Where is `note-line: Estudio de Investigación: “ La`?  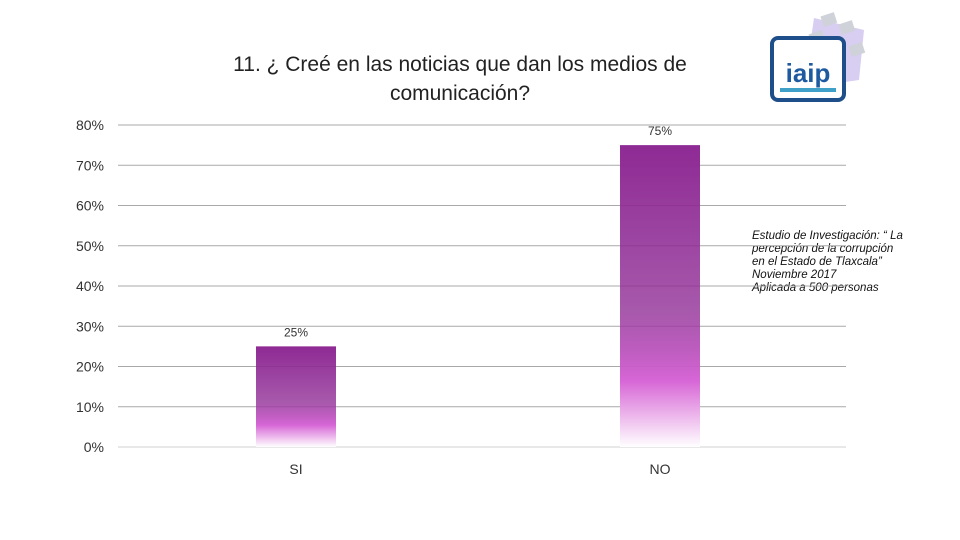 note-line: Estudio de Investigación: “ La is located at coordinates (827, 236).